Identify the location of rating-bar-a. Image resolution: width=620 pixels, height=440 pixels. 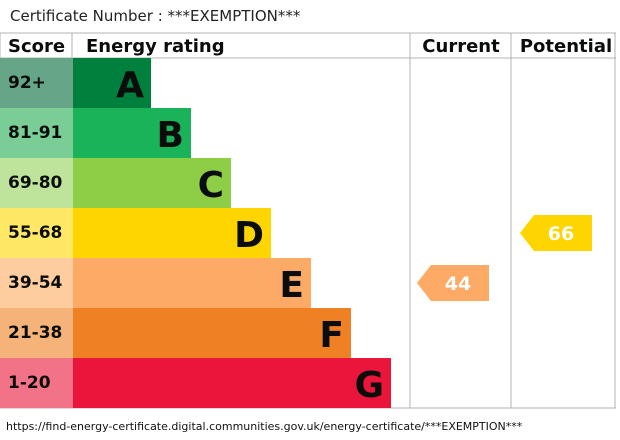
(112, 83).